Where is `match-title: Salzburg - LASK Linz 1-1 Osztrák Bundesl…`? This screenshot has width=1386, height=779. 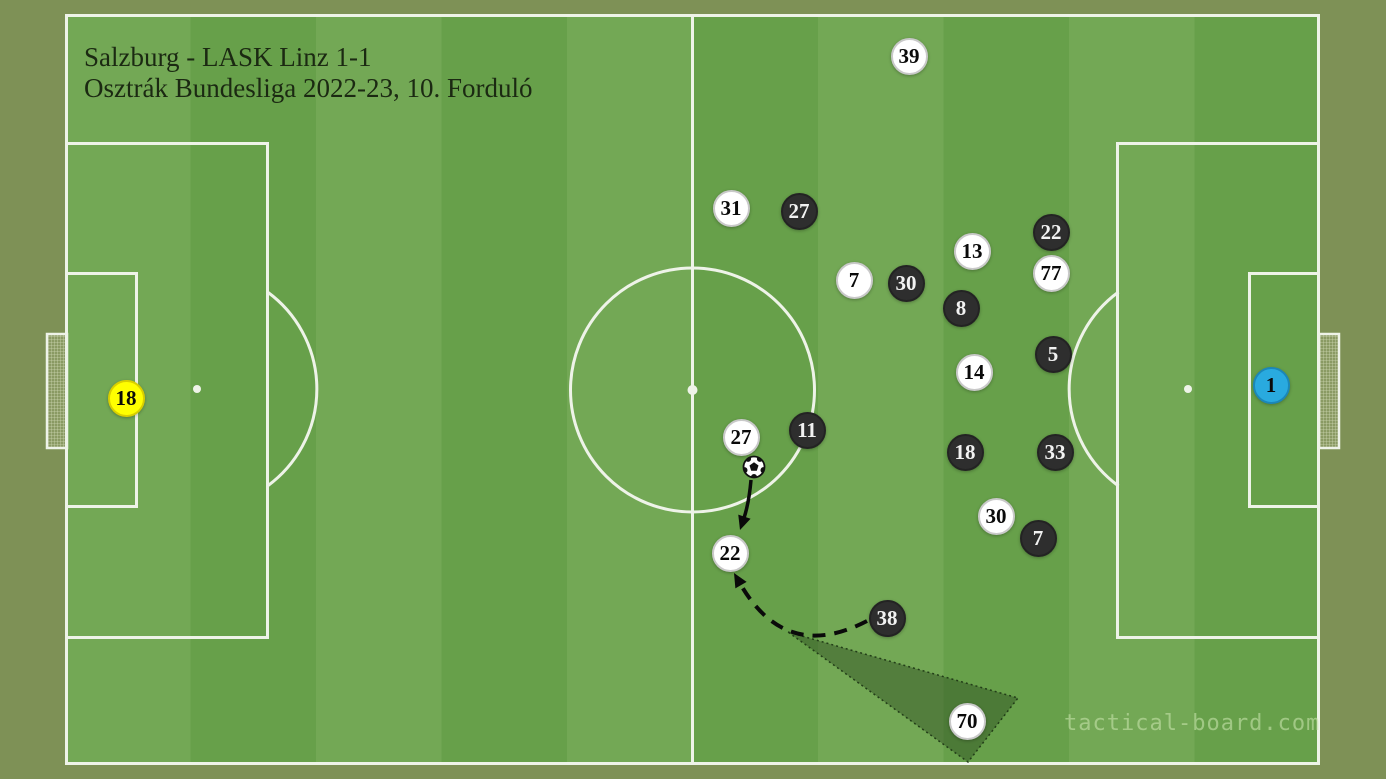 match-title: Salzburg - LASK Linz 1-1 Osztrák Bundesl… is located at coordinates (308, 73).